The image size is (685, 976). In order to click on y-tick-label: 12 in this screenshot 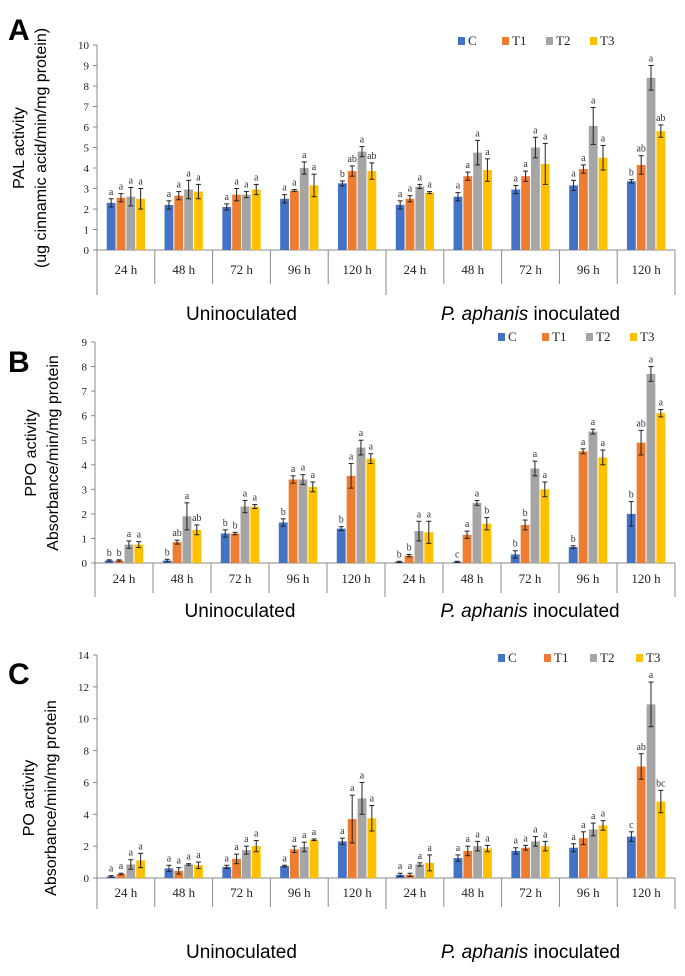, I will do `click(83, 688)`.